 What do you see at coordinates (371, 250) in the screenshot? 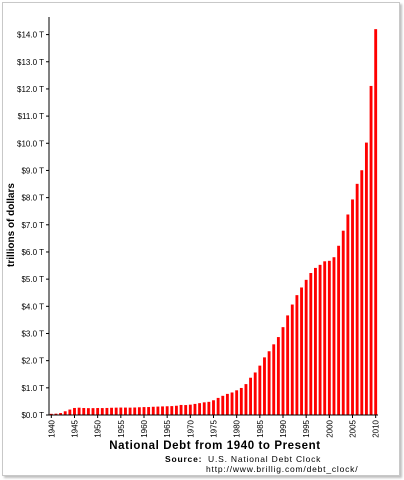
I see `bar-2009` at bounding box center [371, 250].